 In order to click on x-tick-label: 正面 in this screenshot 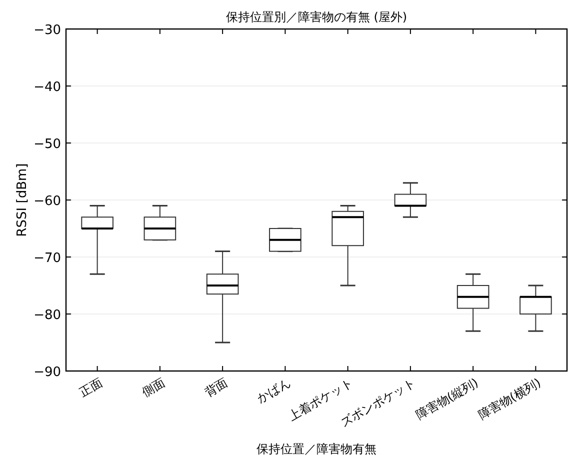, I will do `click(91, 387)`.